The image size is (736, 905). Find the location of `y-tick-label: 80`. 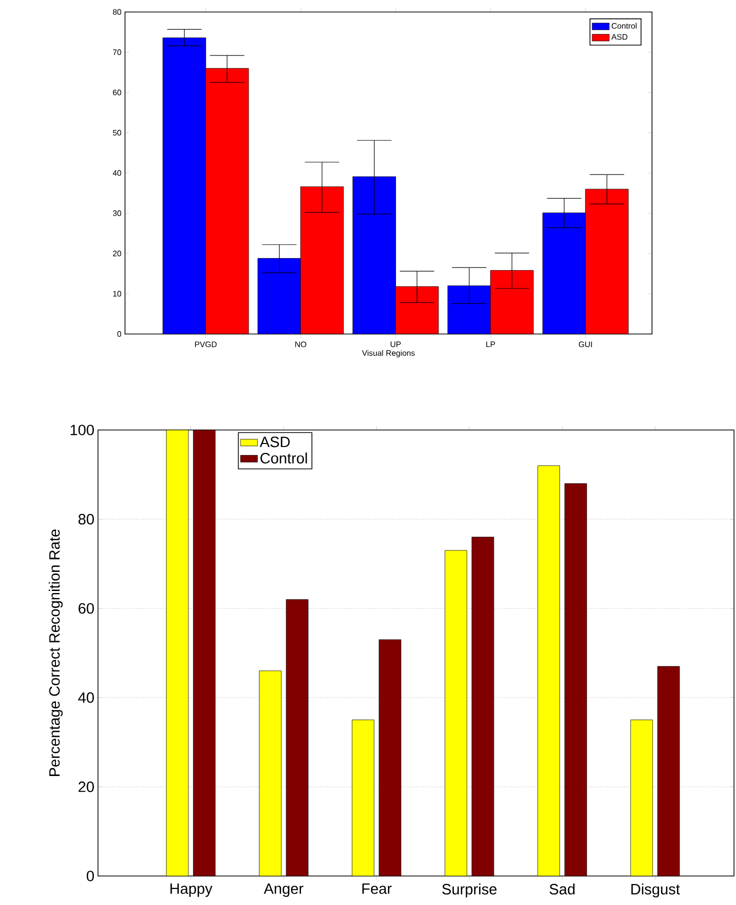

y-tick-label: 80 is located at coordinates (86, 519).